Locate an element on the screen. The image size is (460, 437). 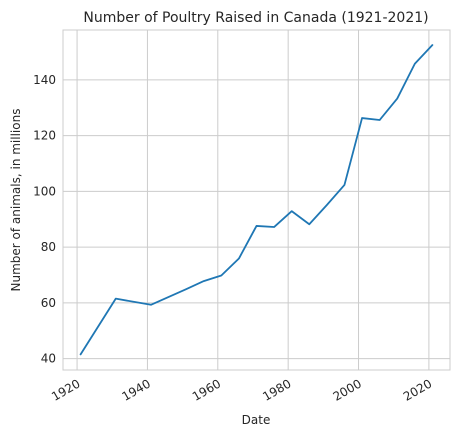
x-axis-label: Date is located at coordinates (256, 420).